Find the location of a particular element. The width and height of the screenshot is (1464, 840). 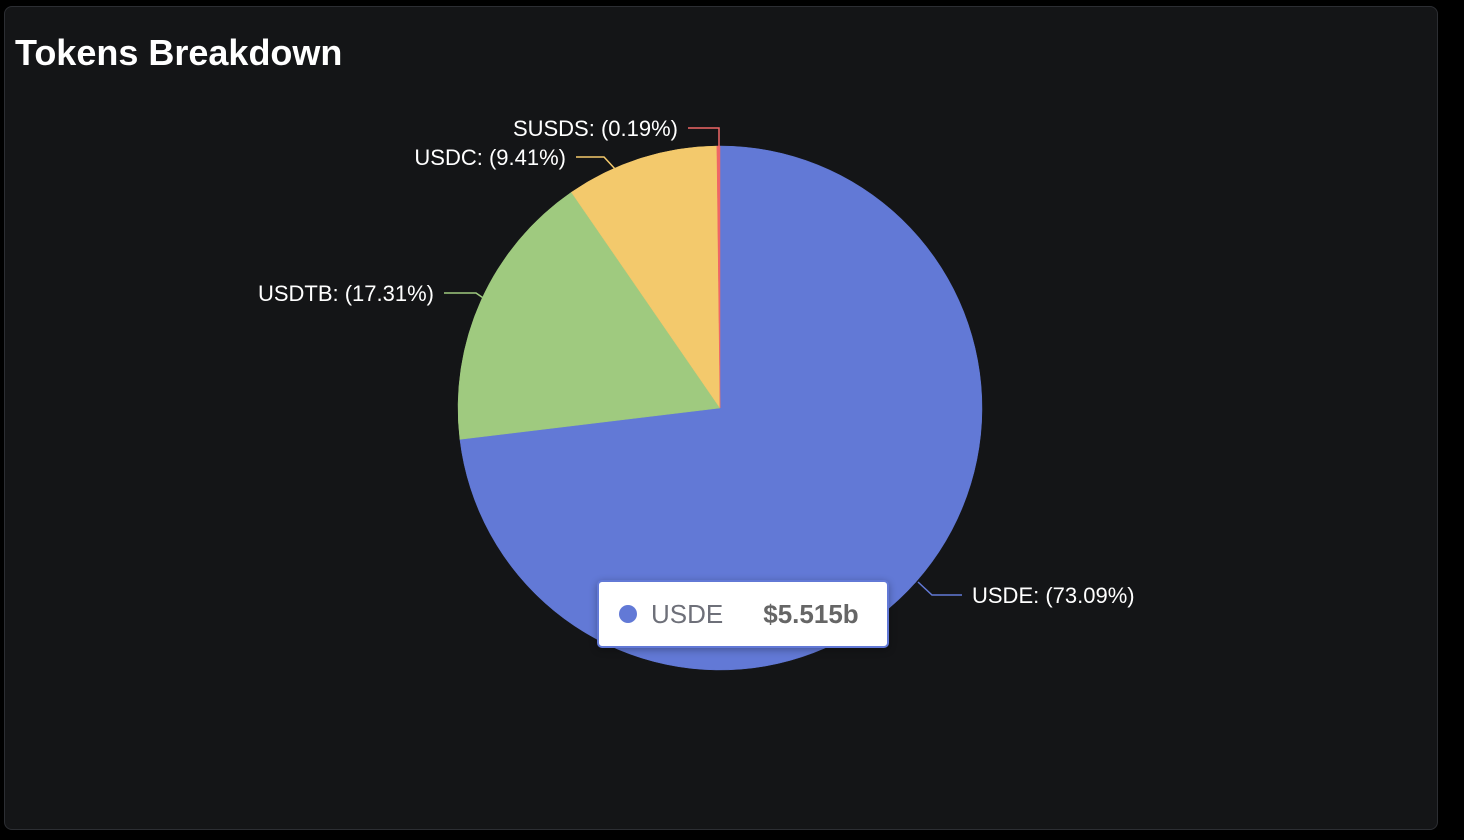

chart-tooltip: USDE $5.515b is located at coordinates (743, 614).